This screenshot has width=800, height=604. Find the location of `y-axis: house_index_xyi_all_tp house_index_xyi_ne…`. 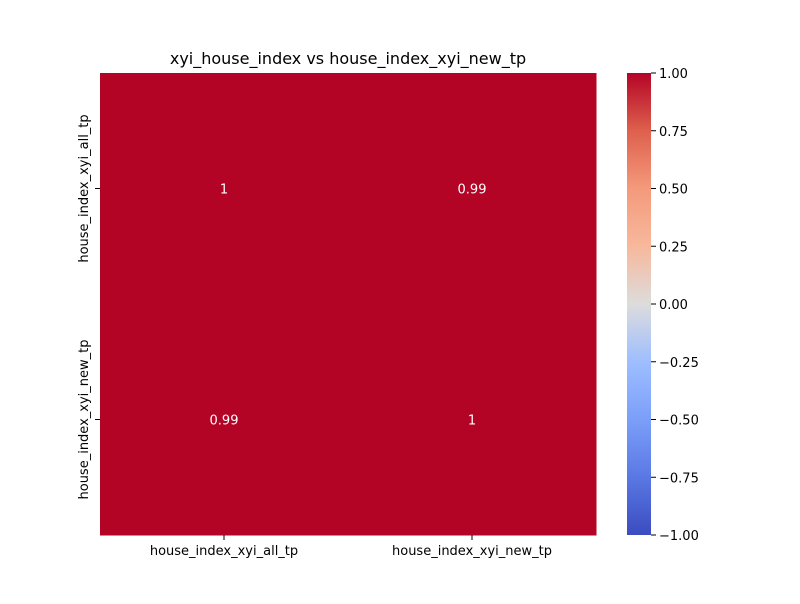

y-axis: house_index_xyi_all_tp house_index_xyi_ne… is located at coordinates (88, 307).